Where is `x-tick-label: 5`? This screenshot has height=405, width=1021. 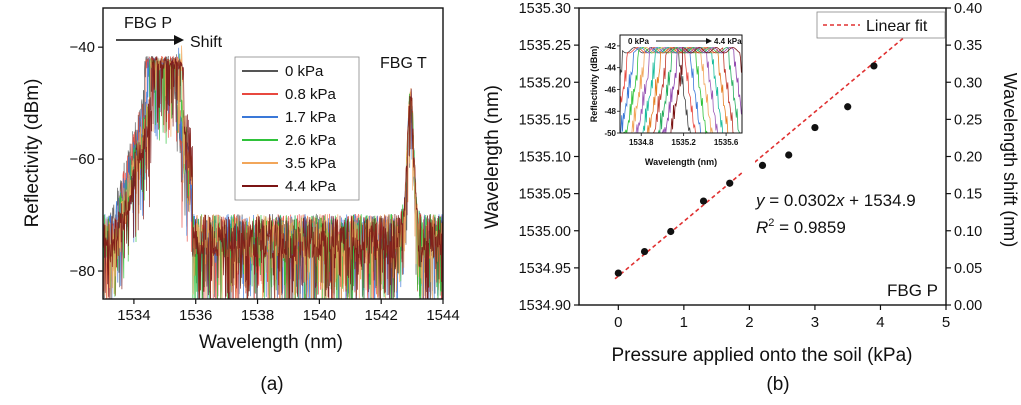
x-tick-label: 5 is located at coordinates (946, 322).